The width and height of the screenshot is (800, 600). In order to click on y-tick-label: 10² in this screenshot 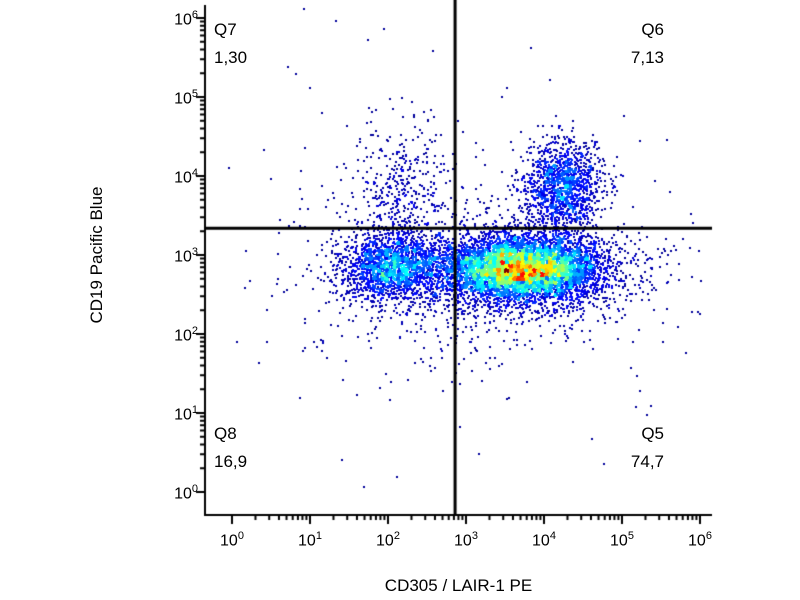, I will do `click(186, 335)`.